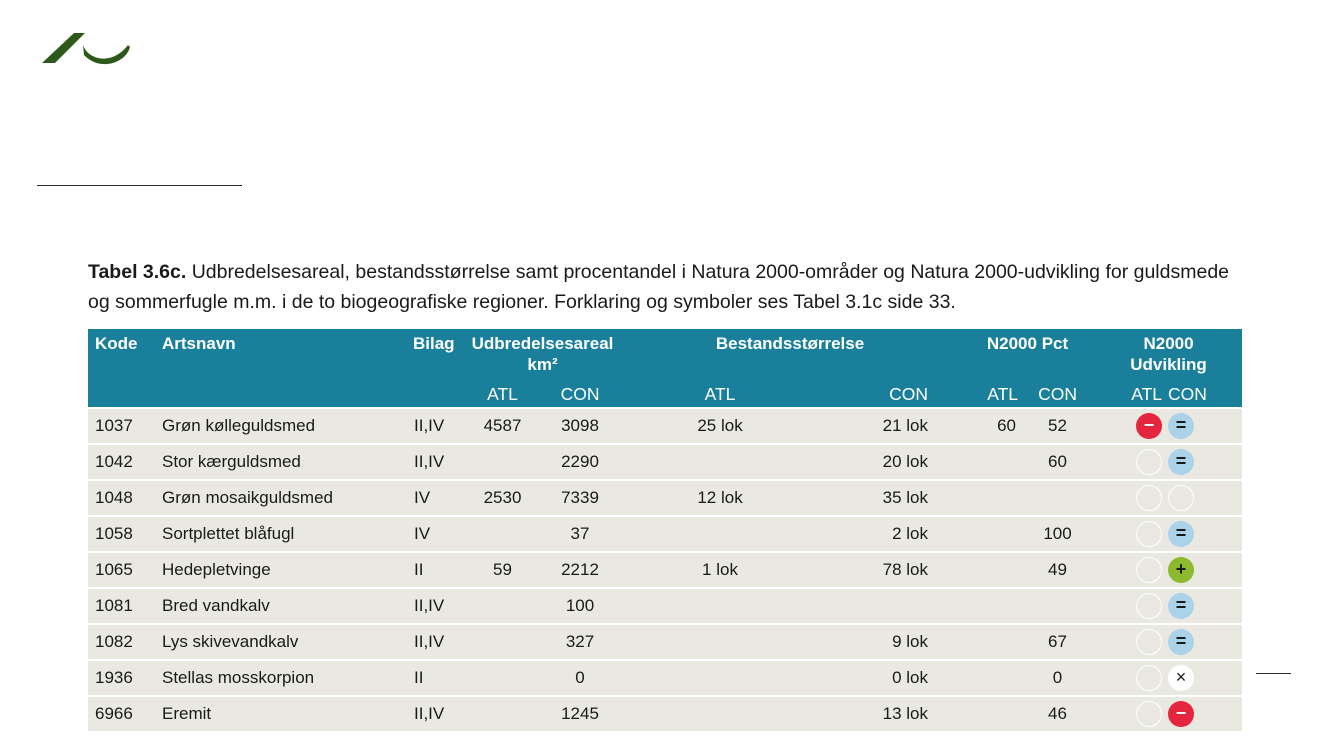 This screenshot has width=1333, height=750. What do you see at coordinates (270, 713) in the screenshot?
I see `cell-artsnavn: Eremit` at bounding box center [270, 713].